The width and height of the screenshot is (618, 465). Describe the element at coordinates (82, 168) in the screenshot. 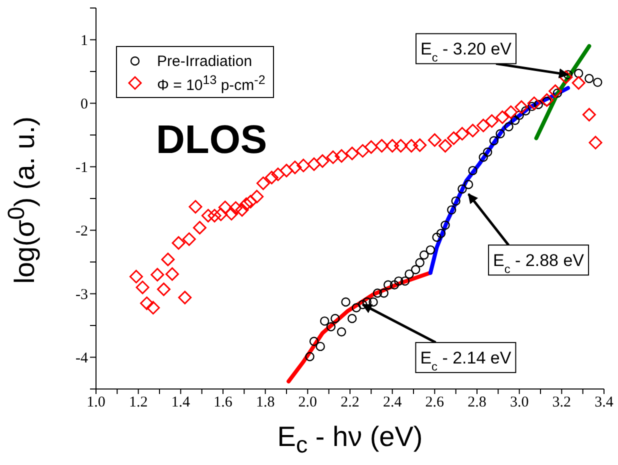

I see `y-tick-label: -1` at that location.